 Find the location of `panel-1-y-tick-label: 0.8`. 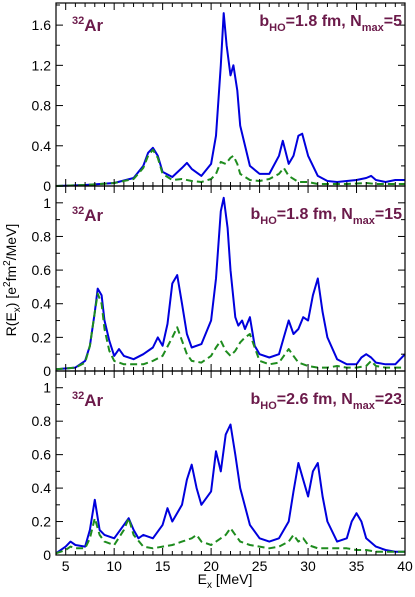

panel-1-y-tick-label: 0.8 is located at coordinates (42, 106).